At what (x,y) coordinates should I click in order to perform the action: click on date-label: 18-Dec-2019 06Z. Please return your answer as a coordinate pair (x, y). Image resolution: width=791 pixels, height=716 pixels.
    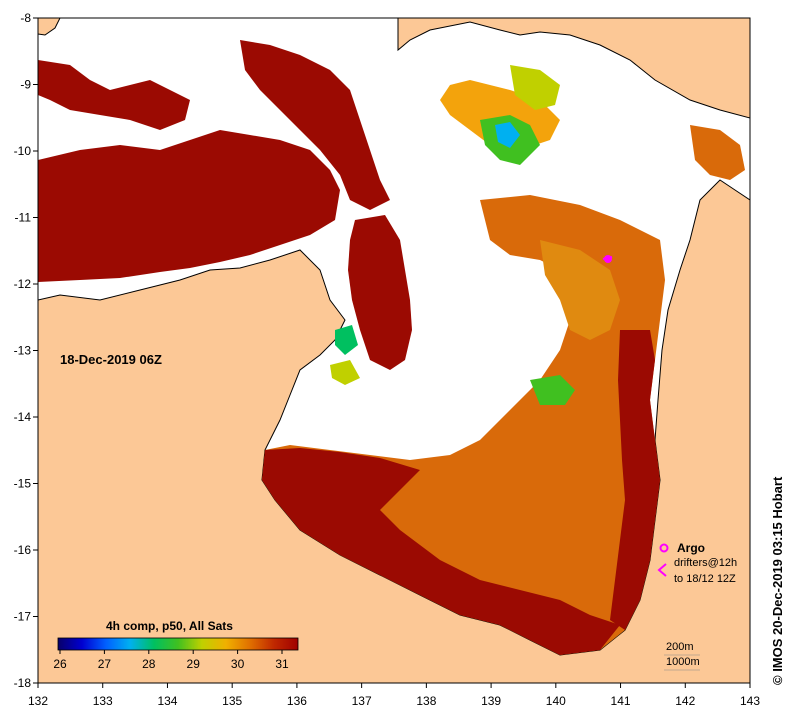
    Looking at the image, I should click on (111, 359).